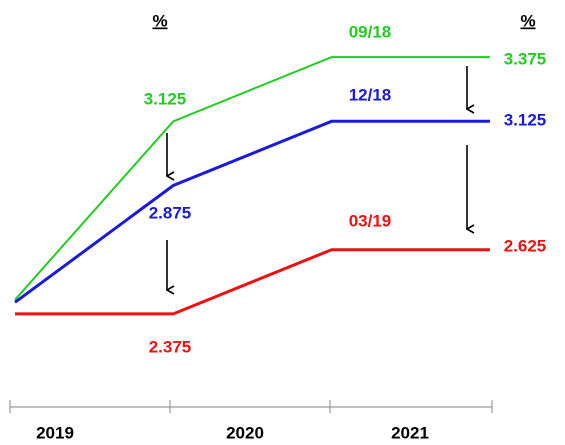 Image resolution: width=565 pixels, height=445 pixels. Describe the element at coordinates (55, 432) in the screenshot. I see `x-tick-label: 2019` at that location.